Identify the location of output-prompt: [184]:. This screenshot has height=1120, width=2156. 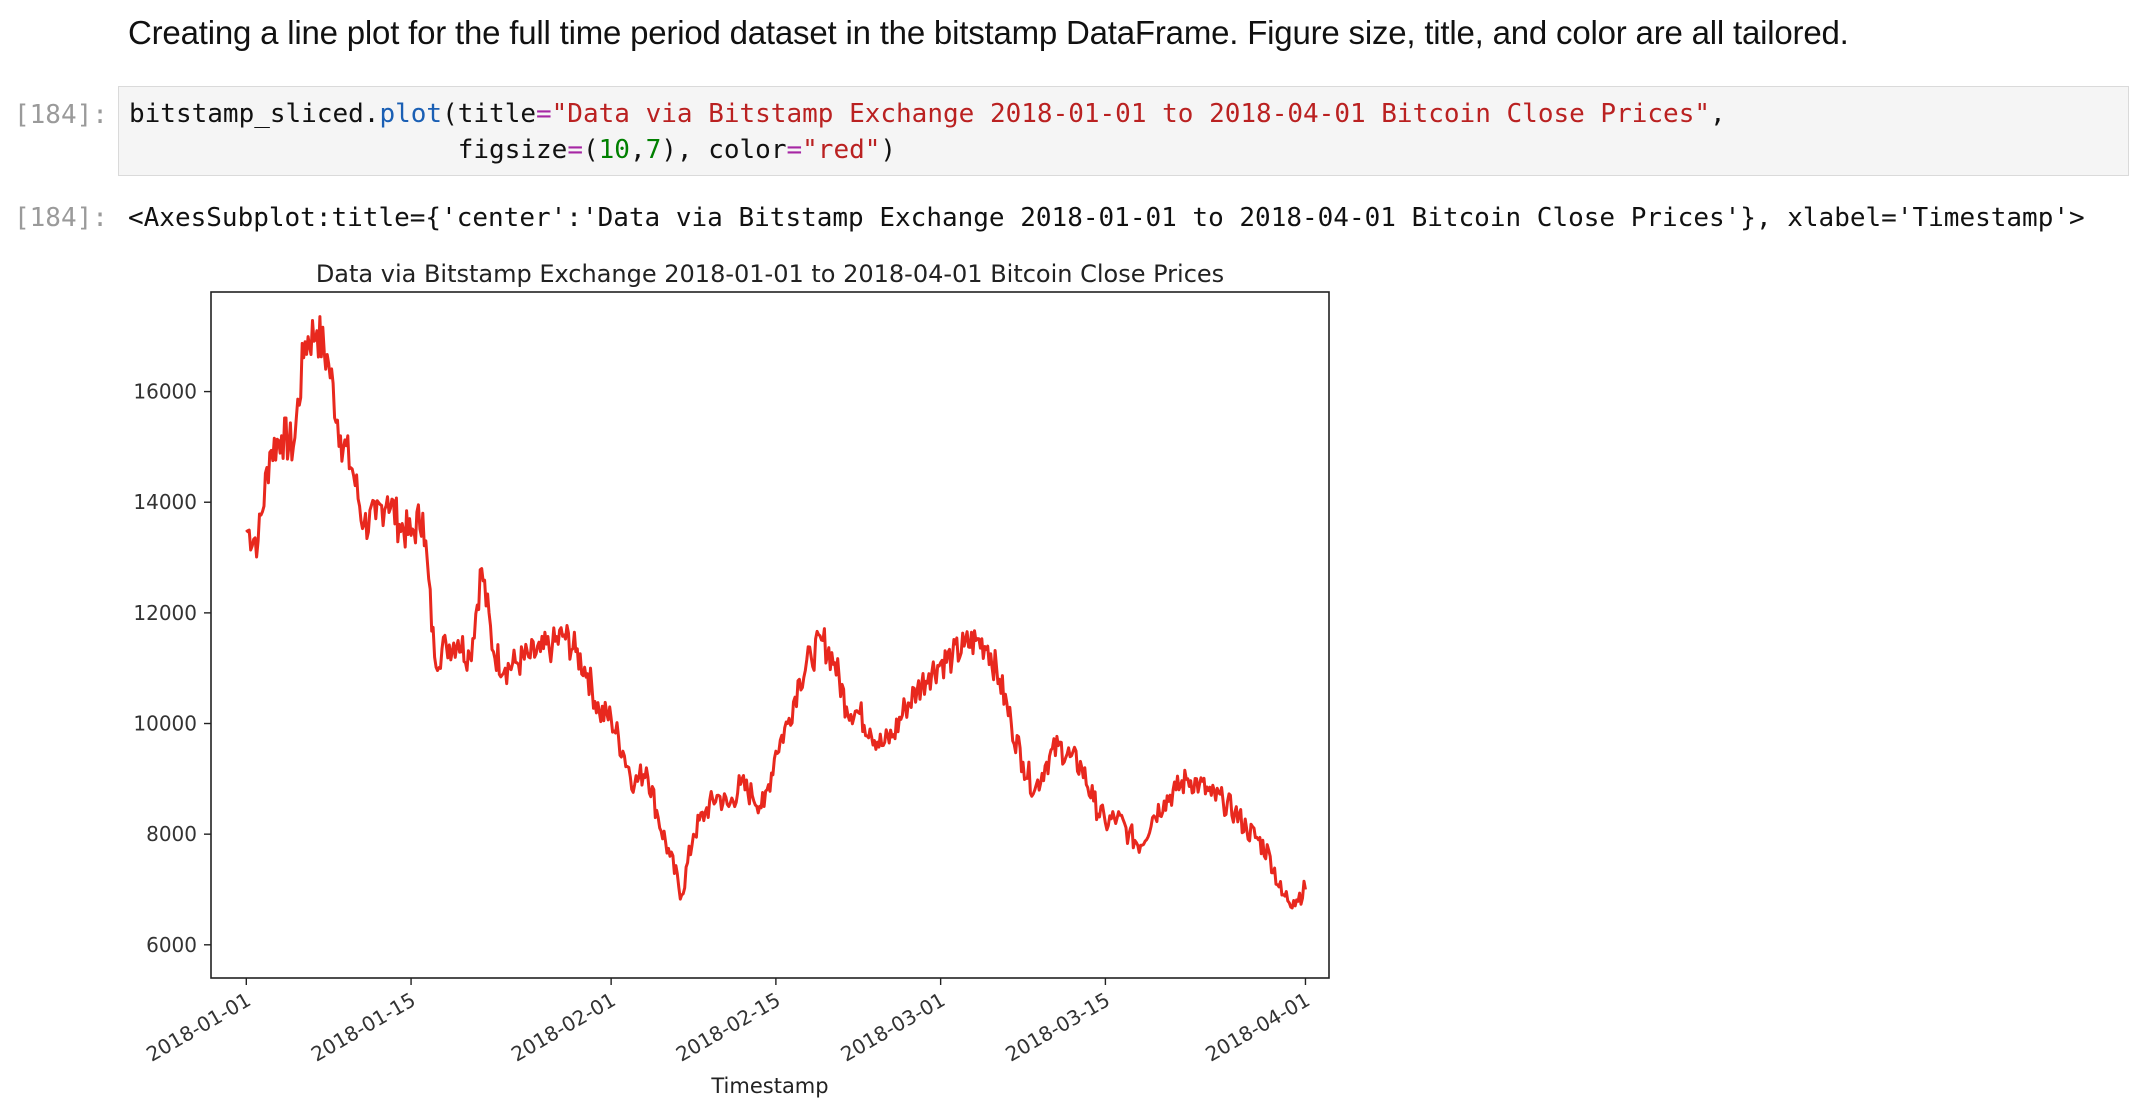
(61, 218).